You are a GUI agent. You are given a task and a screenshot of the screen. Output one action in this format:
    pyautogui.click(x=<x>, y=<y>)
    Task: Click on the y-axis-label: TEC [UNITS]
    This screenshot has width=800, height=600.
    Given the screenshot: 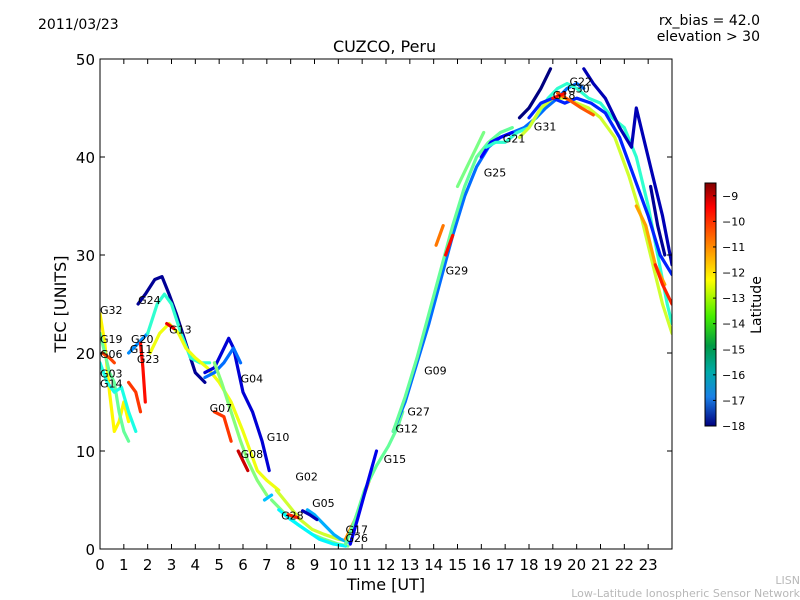 What is the action you would take?
    pyautogui.click(x=60, y=305)
    